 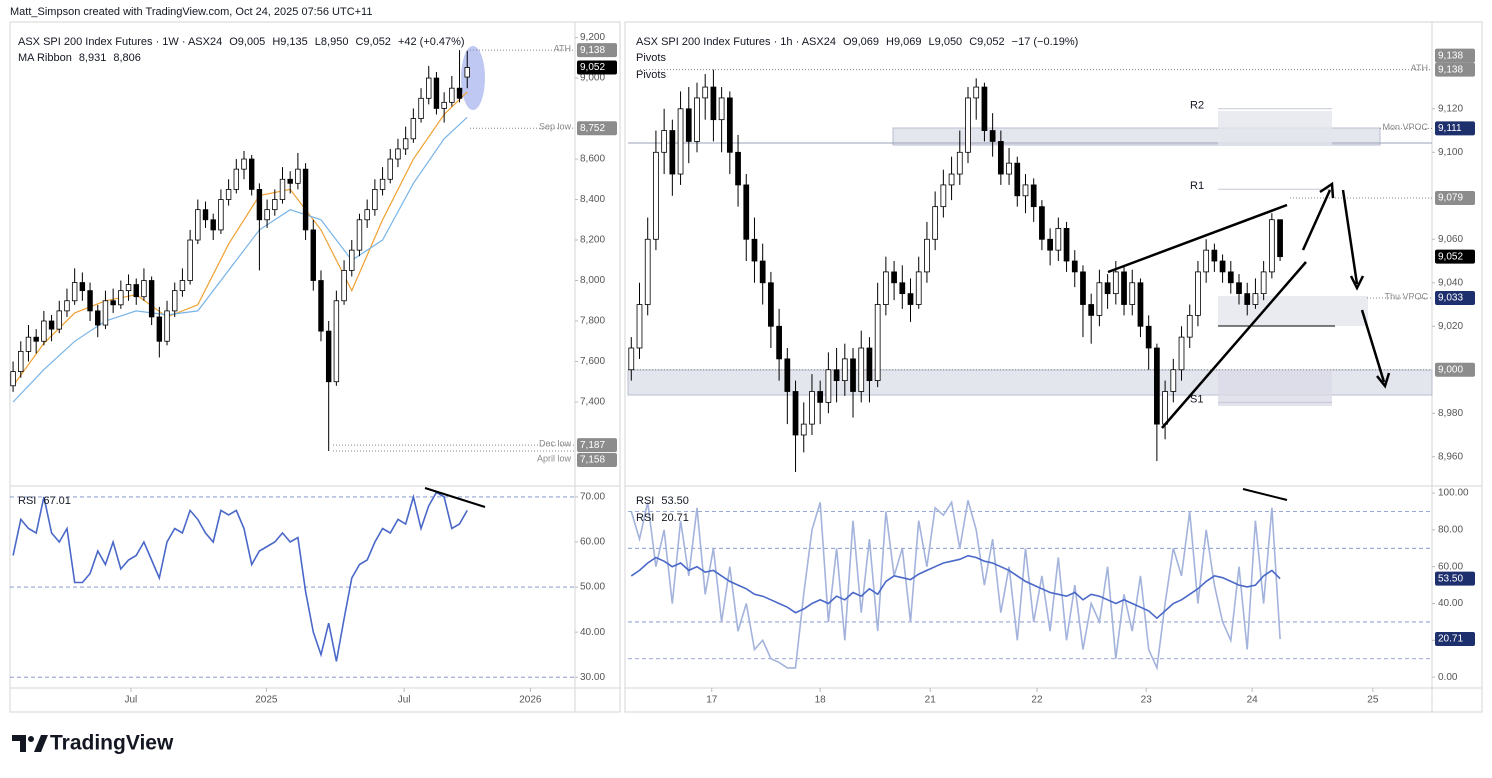 I want to click on indicator-legend: Pivots, so click(x=651, y=75).